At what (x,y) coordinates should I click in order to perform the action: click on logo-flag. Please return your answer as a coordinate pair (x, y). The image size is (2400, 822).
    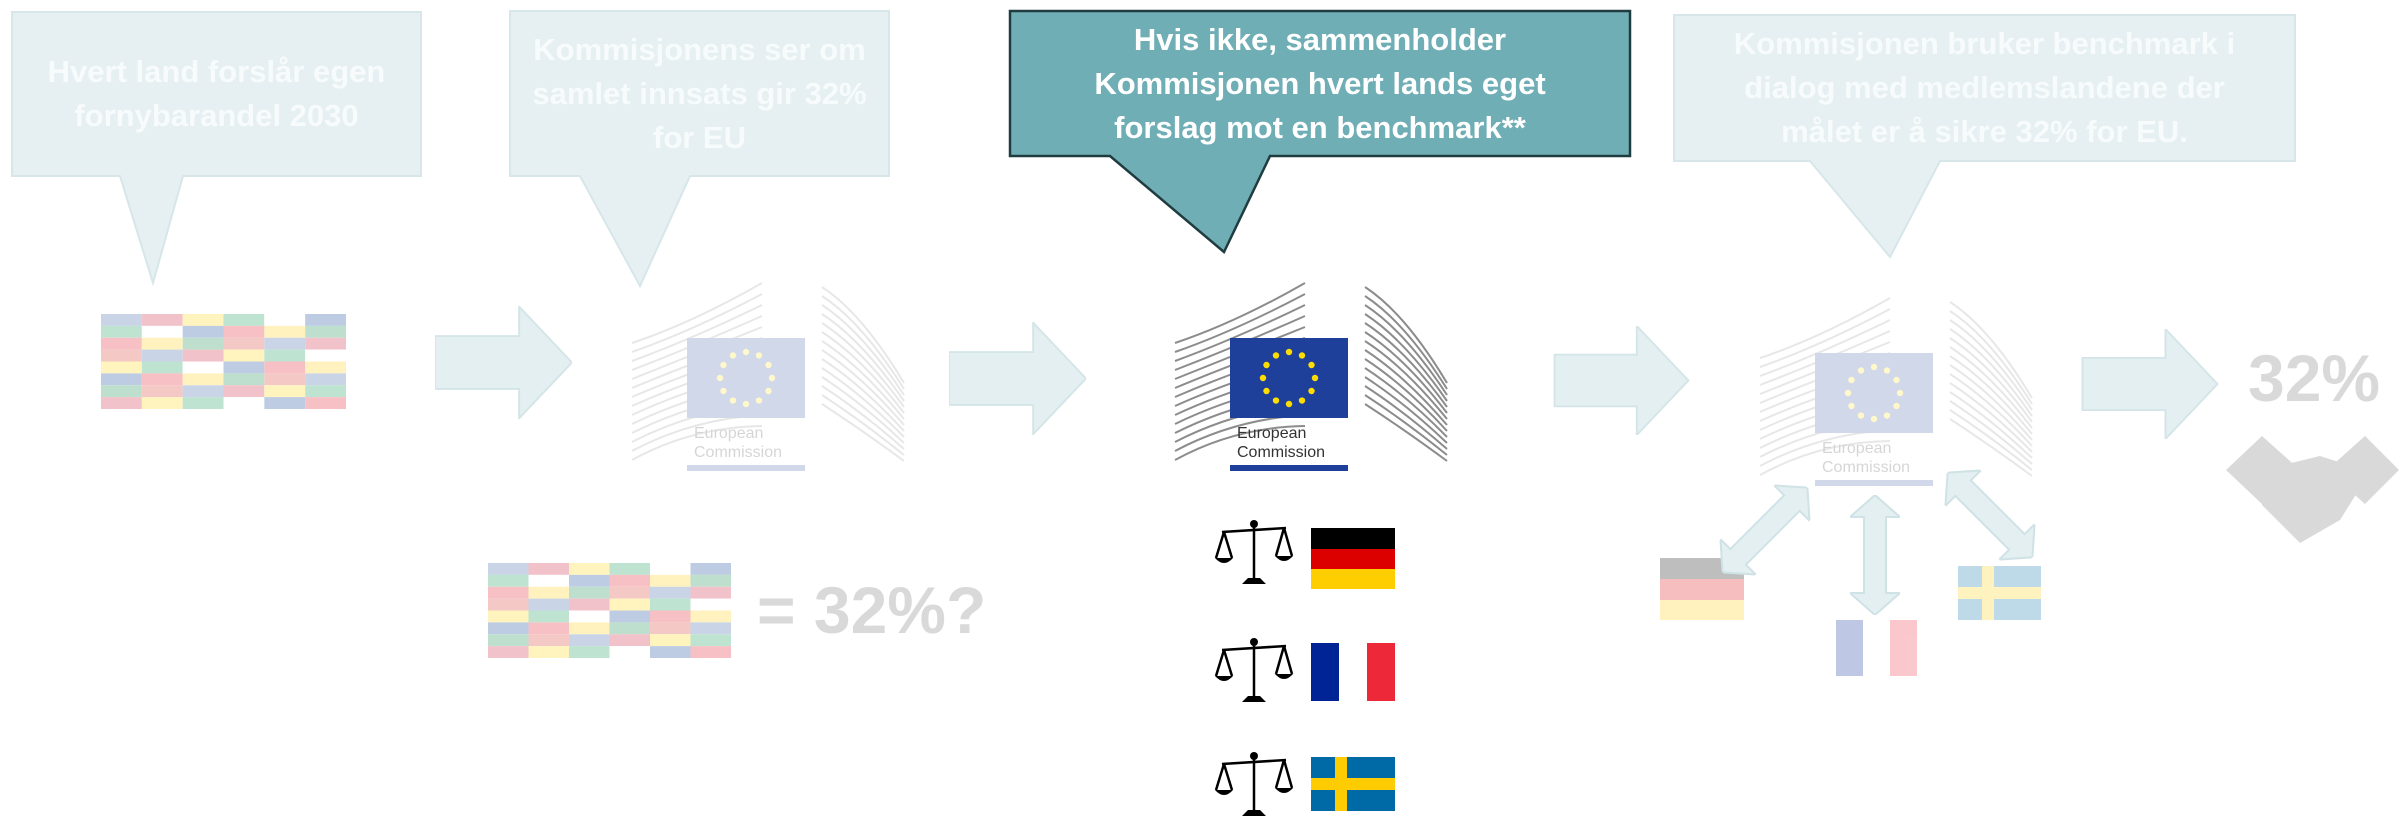
    Looking at the image, I should click on (1874, 393).